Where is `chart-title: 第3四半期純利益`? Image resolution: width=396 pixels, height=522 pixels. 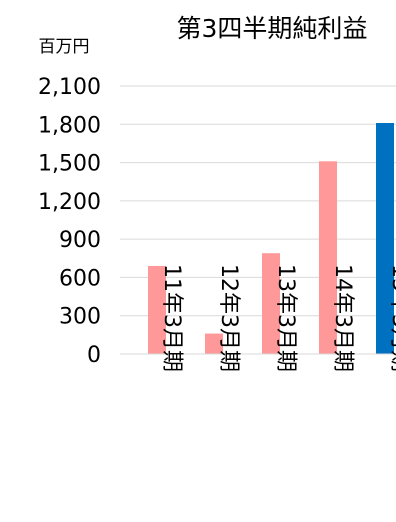 chart-title: 第3四半期純利益 is located at coordinates (272, 28).